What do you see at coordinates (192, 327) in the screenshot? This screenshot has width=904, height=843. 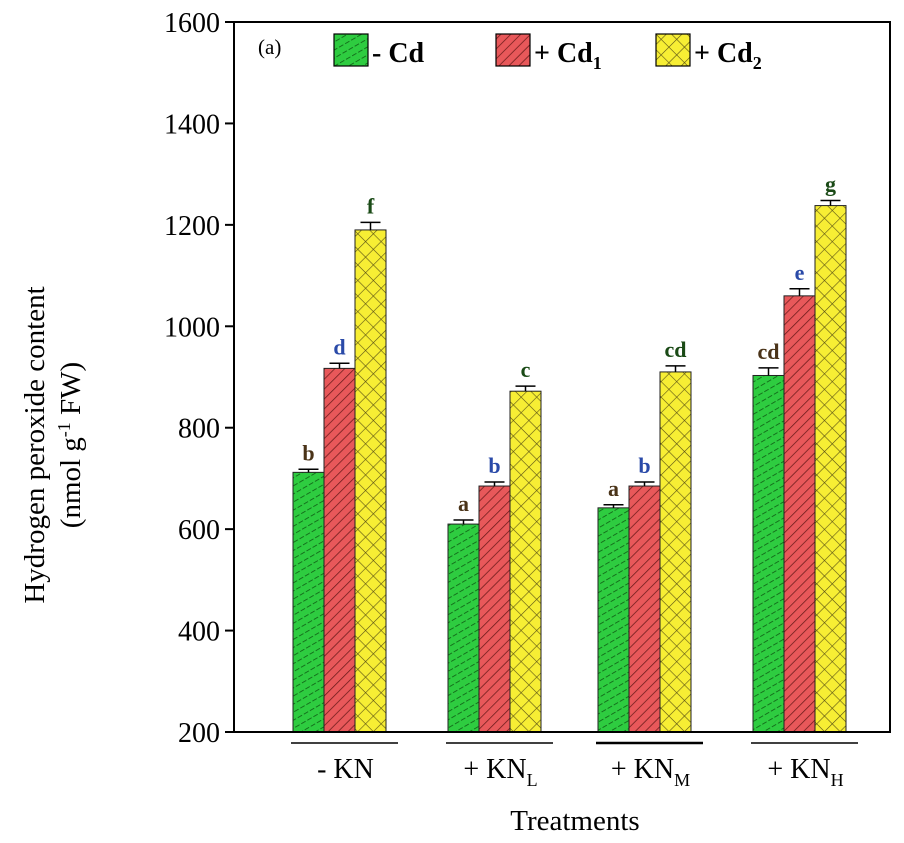 I see `y-tick-label: 1000` at bounding box center [192, 327].